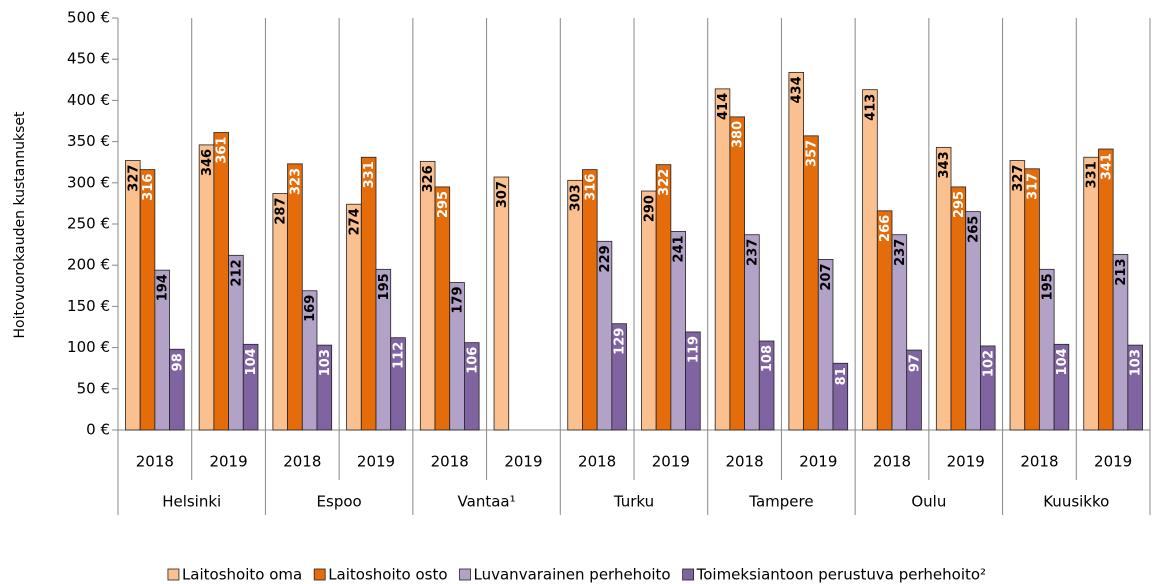 The image size is (1154, 584). What do you see at coordinates (354, 221) in the screenshot?
I see `value-label: 274` at bounding box center [354, 221].